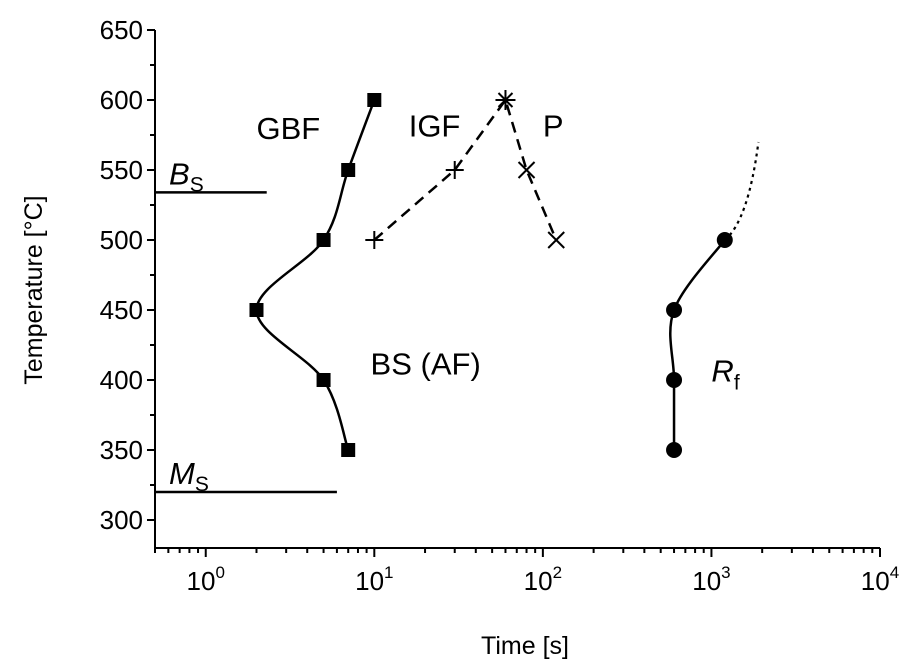 The width and height of the screenshot is (910, 664). I want to click on reference-line-label: MS, so click(189, 476).